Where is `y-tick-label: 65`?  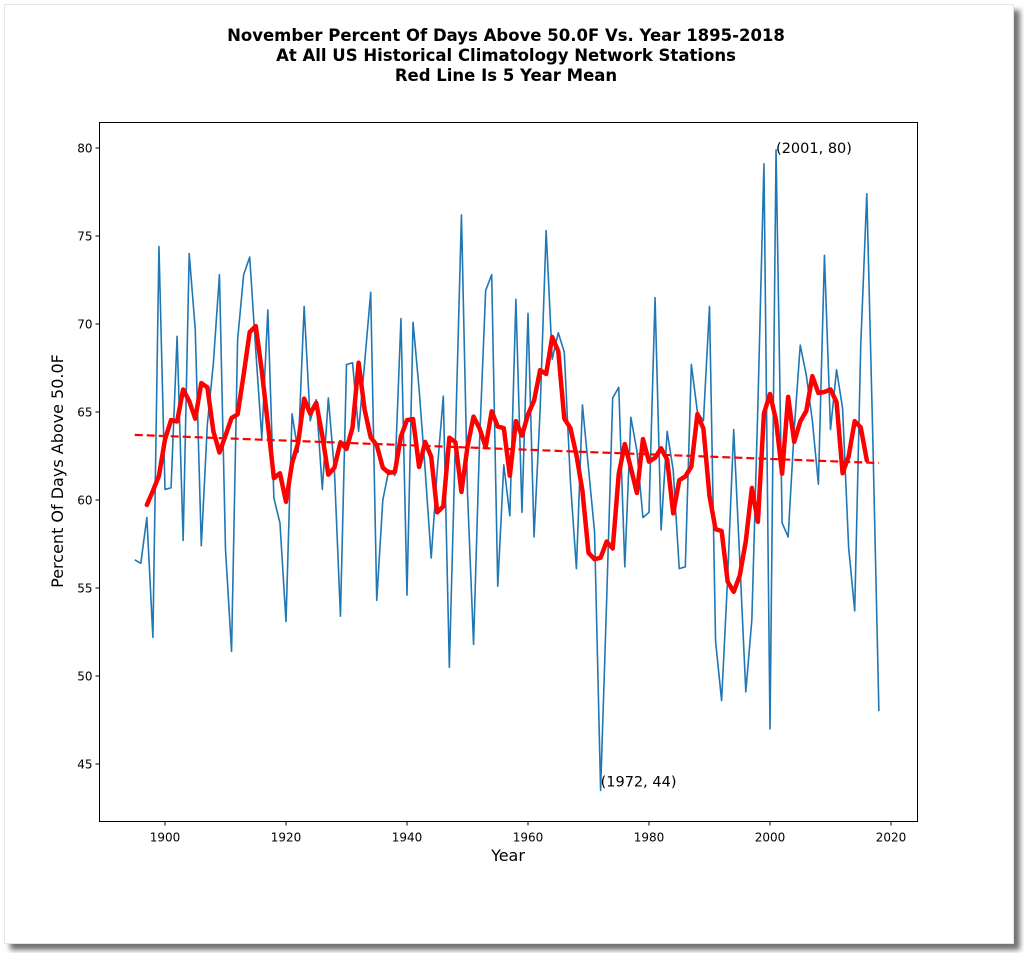
y-tick-label: 65 is located at coordinates (84, 413).